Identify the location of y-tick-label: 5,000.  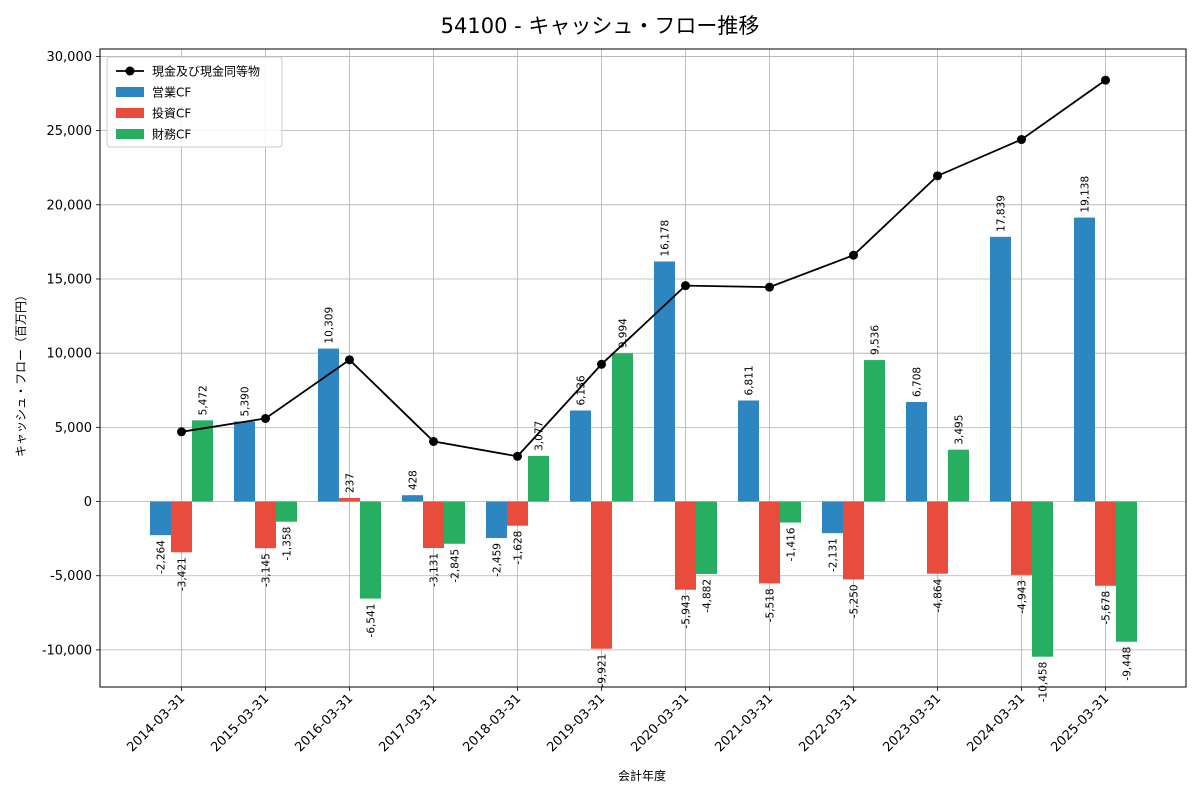
(73, 428).